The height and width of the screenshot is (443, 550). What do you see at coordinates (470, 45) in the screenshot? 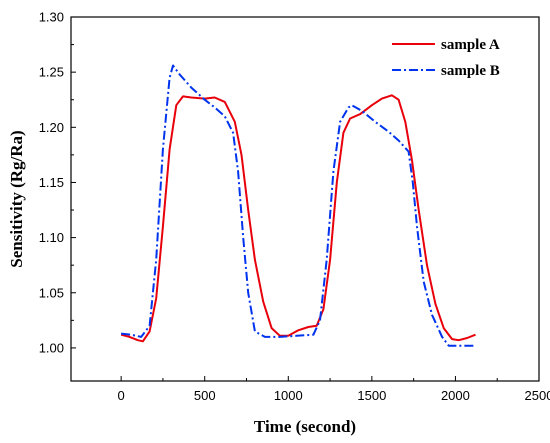
I see `legend-label-sample-a: sample A` at bounding box center [470, 45].